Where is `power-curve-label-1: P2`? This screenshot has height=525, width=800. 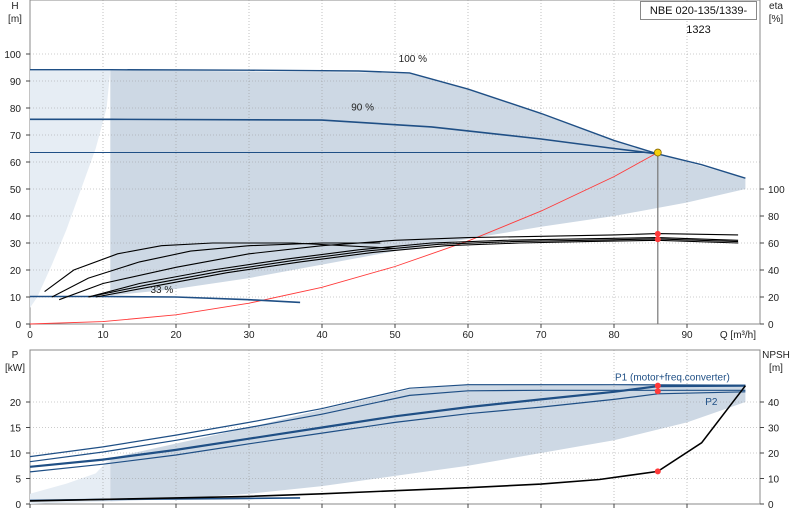 power-curve-label-1: P2 is located at coordinates (711, 402).